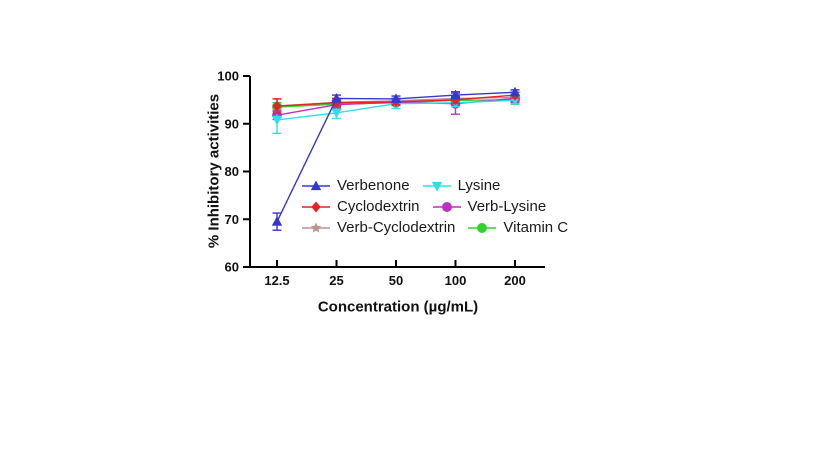 Image resolution: width=819 pixels, height=460 pixels. What do you see at coordinates (515, 280) in the screenshot?
I see `x-tick-label: 200` at bounding box center [515, 280].